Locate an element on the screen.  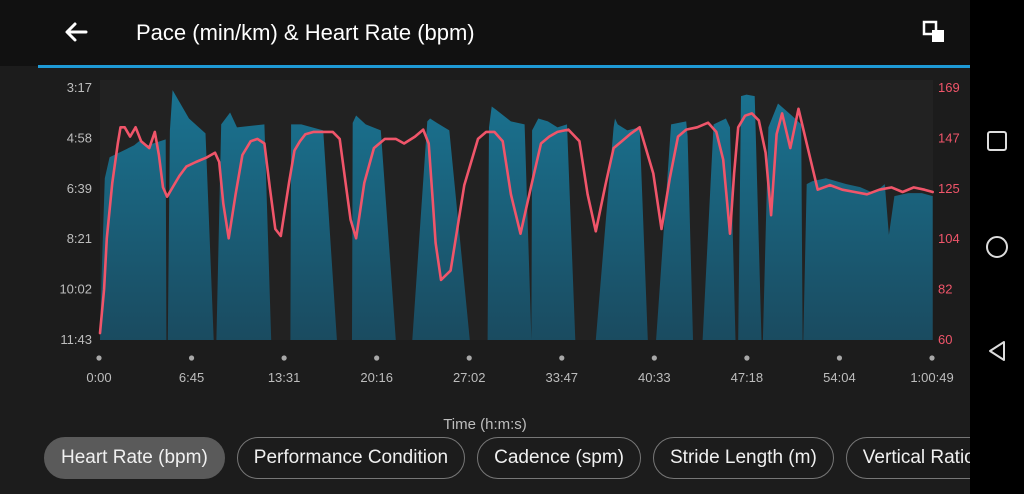
x-tick-label: 13:31 is located at coordinates (284, 377).